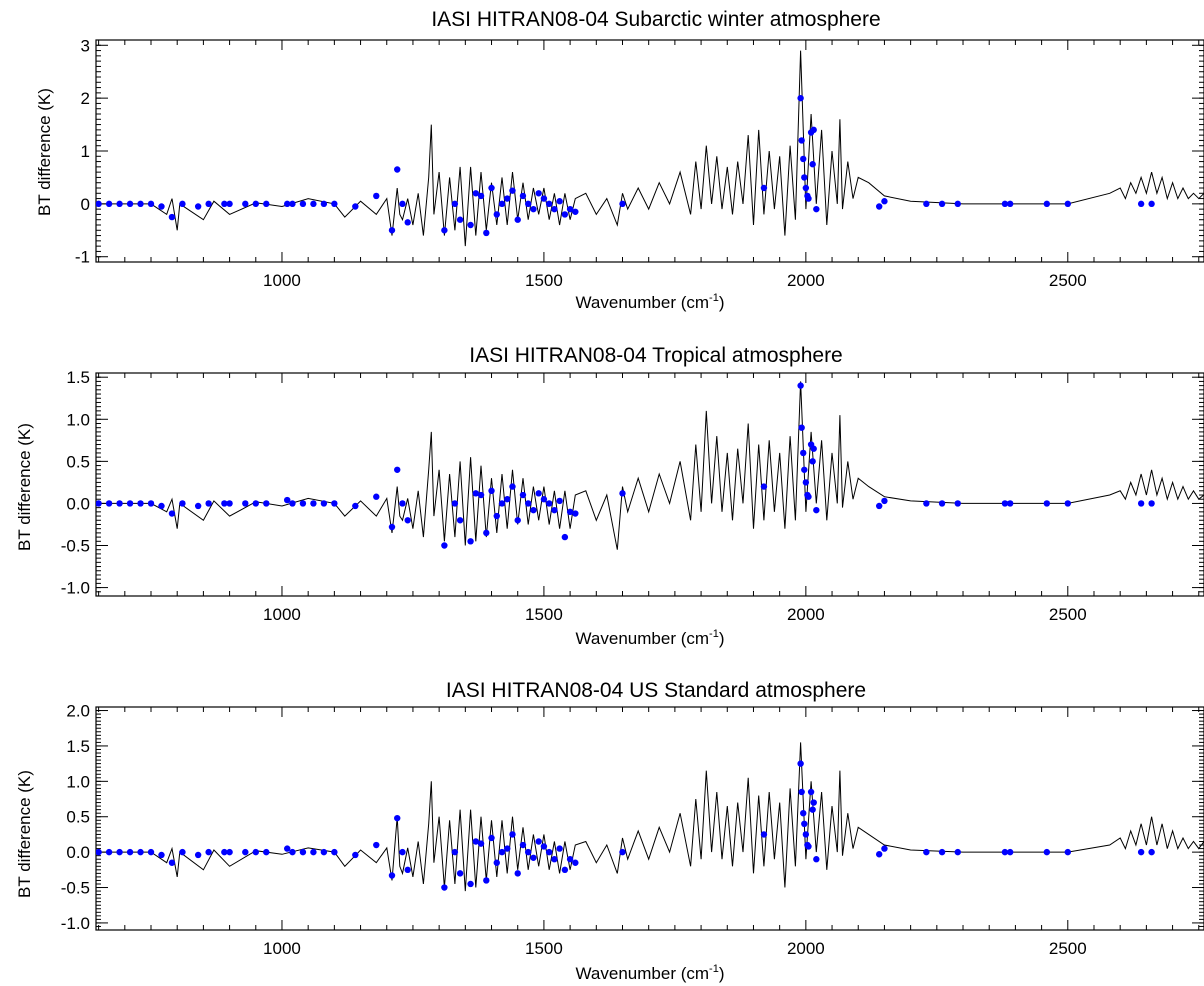 The height and width of the screenshot is (986, 1204). Describe the element at coordinates (1068, 948) in the screenshot. I see `x-tick-label: 2500` at that location.